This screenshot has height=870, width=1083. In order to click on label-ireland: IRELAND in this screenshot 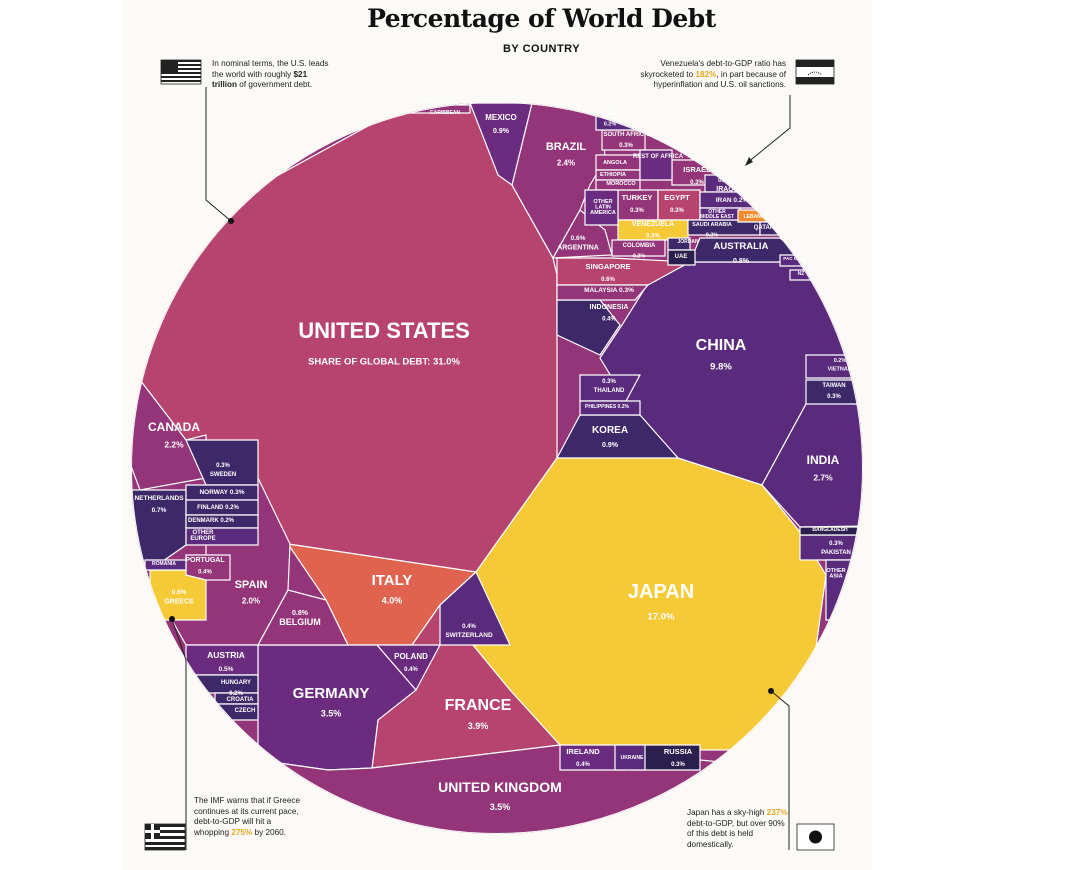, I will do `click(583, 751)`.